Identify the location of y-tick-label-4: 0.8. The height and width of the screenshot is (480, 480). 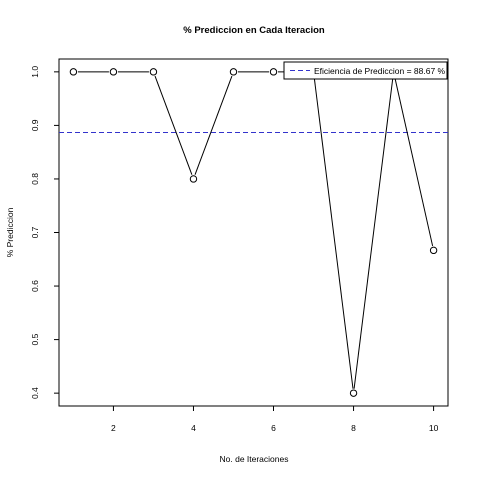
(35, 179).